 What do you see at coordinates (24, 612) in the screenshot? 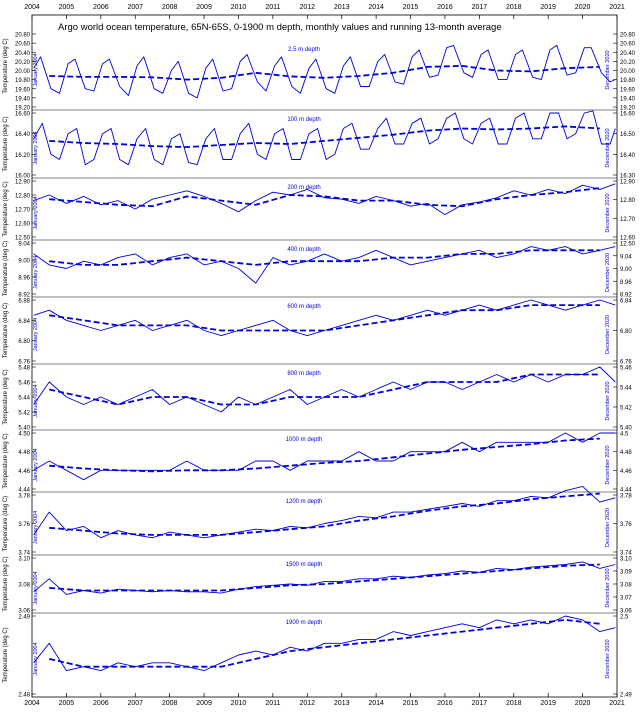
I see `y-tick-label-left: 3.06` at bounding box center [24, 612].